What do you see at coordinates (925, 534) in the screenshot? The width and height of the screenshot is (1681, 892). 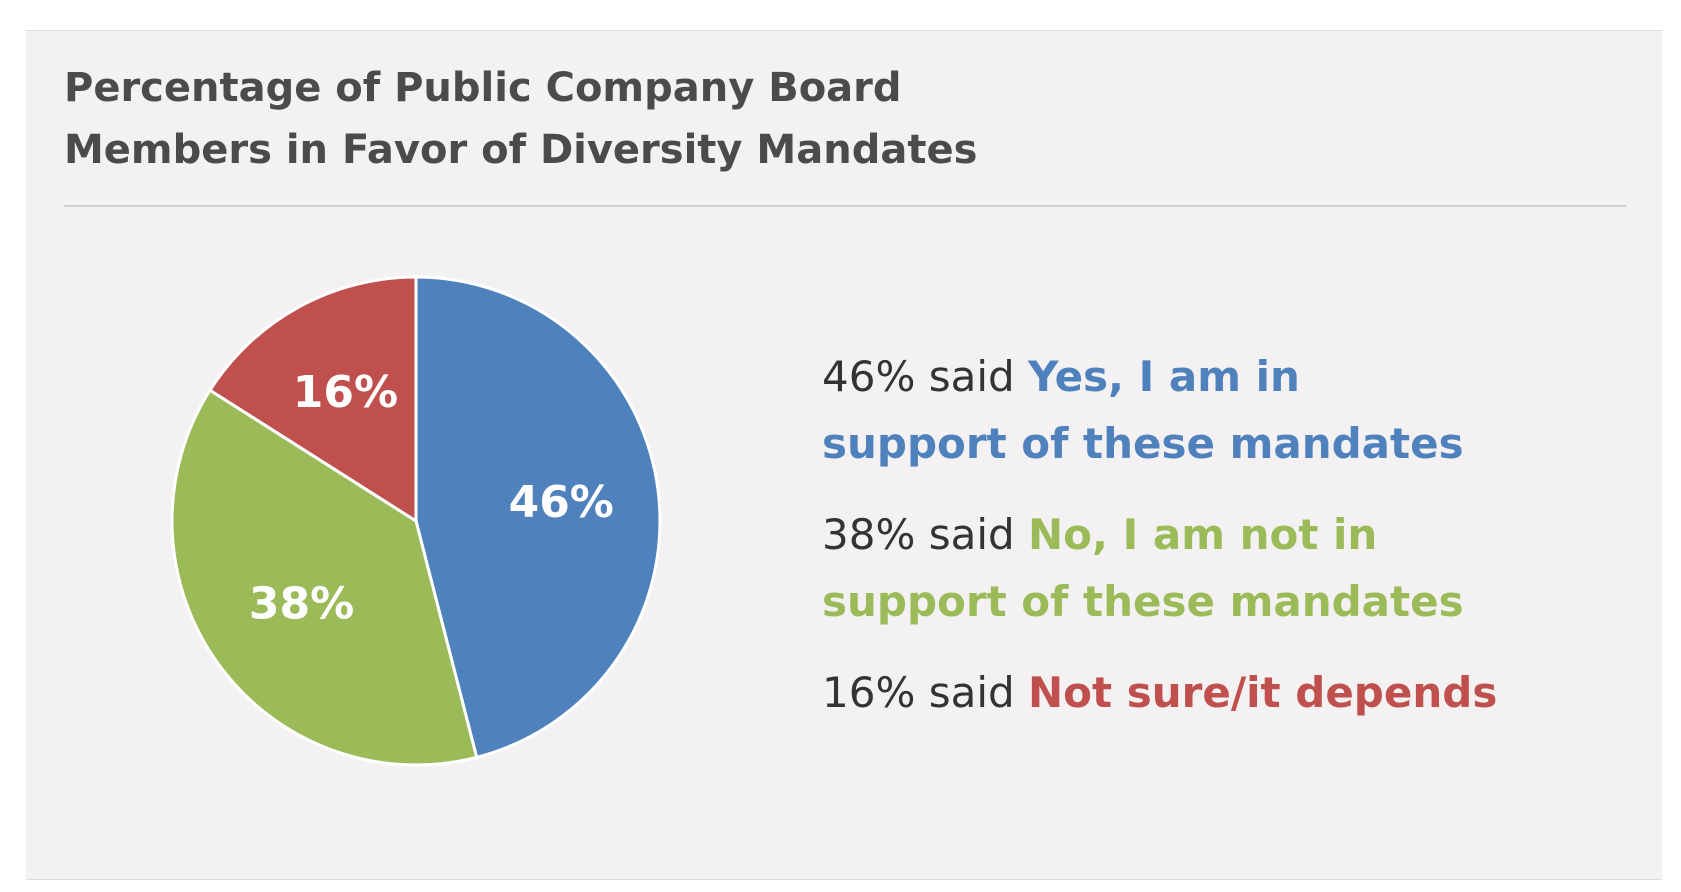 I see `legend-lead-no: 38% said` at bounding box center [925, 534].